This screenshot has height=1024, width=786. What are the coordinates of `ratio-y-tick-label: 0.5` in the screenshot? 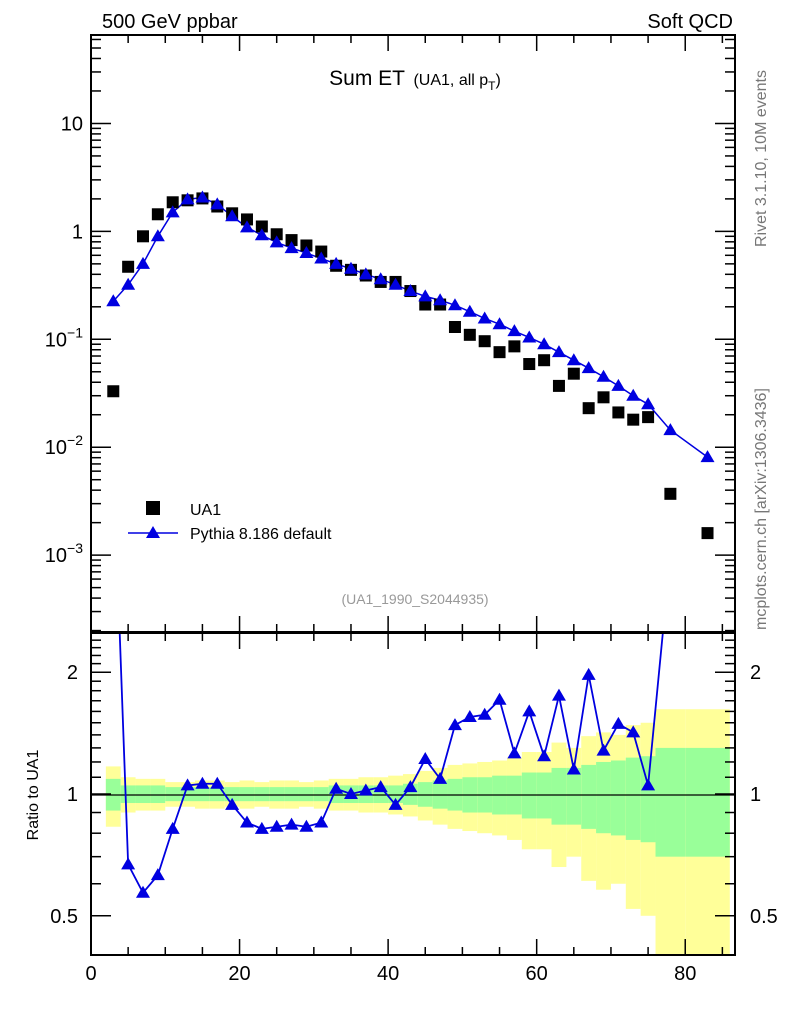 It's located at (64, 917).